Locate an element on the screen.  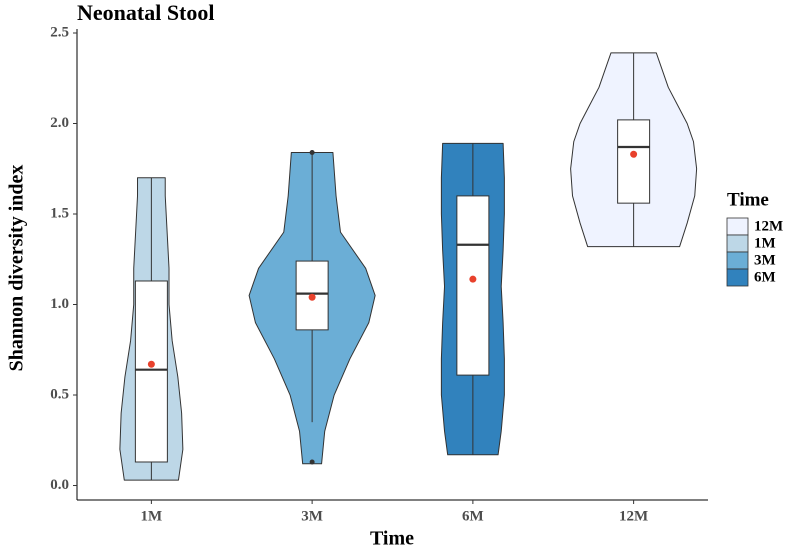
legend-title: Time is located at coordinates (748, 199).